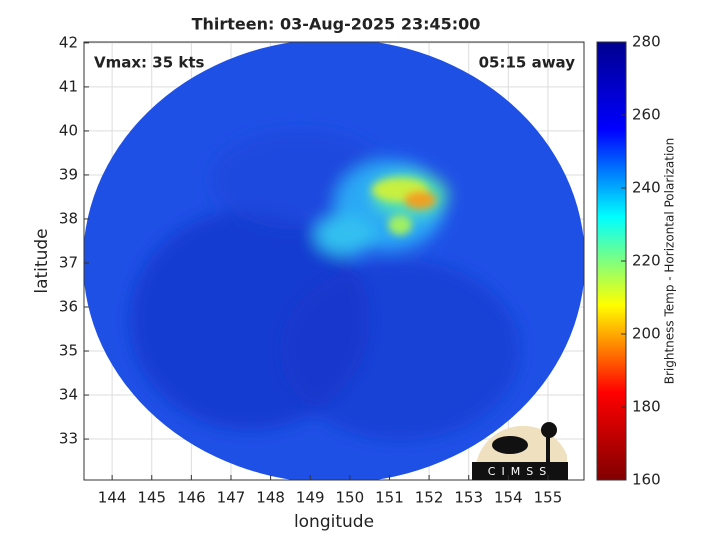 The image size is (720, 544). What do you see at coordinates (112, 498) in the screenshot?
I see `x-tick-label: 144` at bounding box center [112, 498].